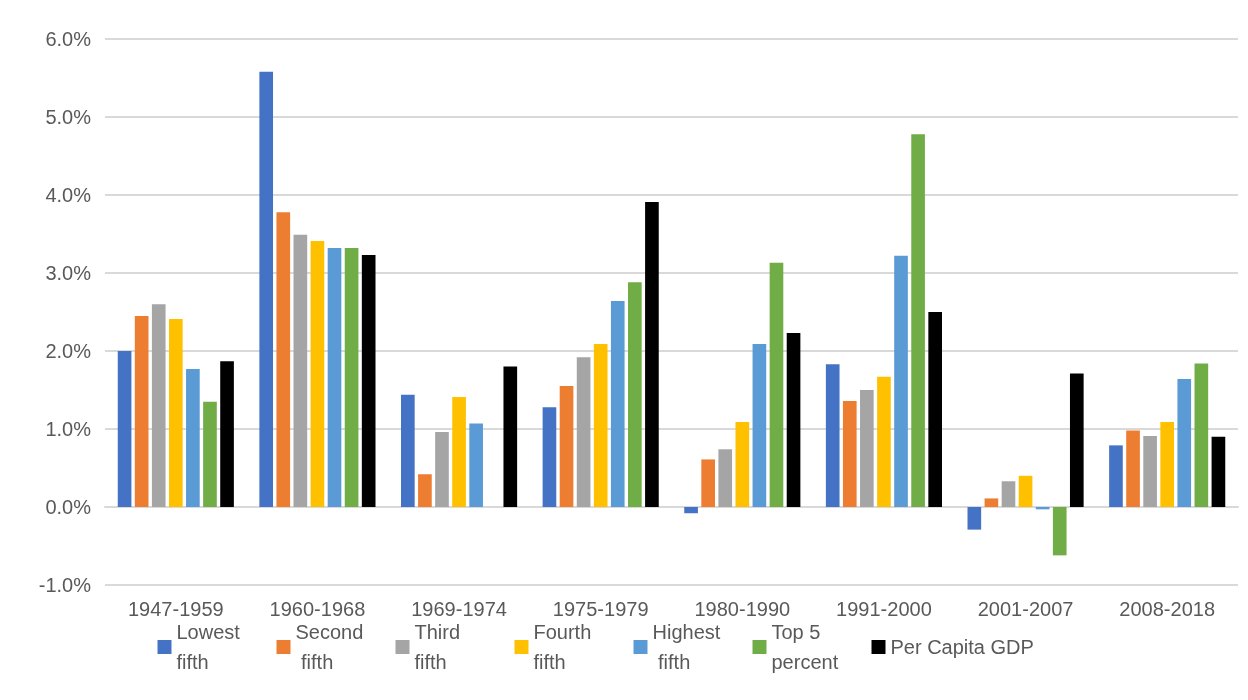 Image resolution: width=1248 pixels, height=700 pixels. What do you see at coordinates (68, 195) in the screenshot?
I see `y-tick-label: 4.0%` at bounding box center [68, 195].